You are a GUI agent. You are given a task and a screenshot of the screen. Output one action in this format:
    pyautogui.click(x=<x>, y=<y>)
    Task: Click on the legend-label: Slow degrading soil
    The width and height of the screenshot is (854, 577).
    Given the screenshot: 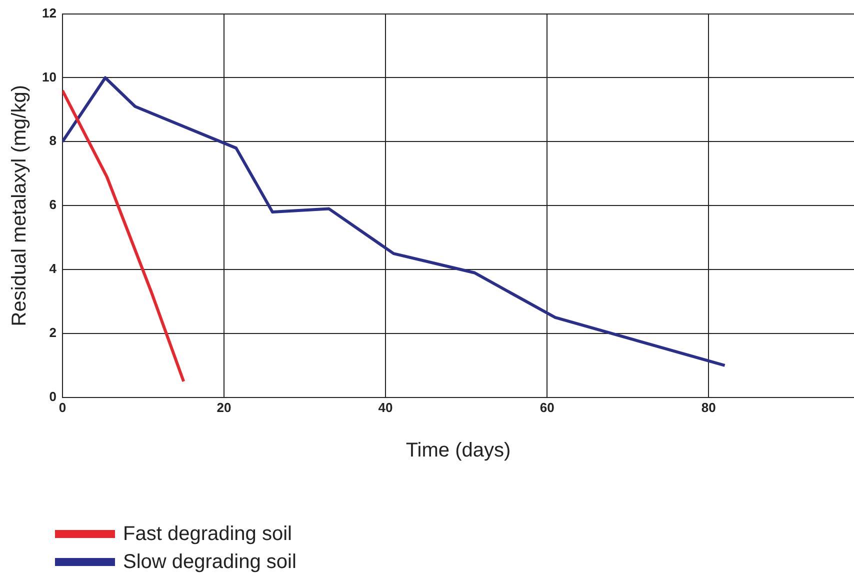 What is the action you would take?
    pyautogui.click(x=209, y=562)
    